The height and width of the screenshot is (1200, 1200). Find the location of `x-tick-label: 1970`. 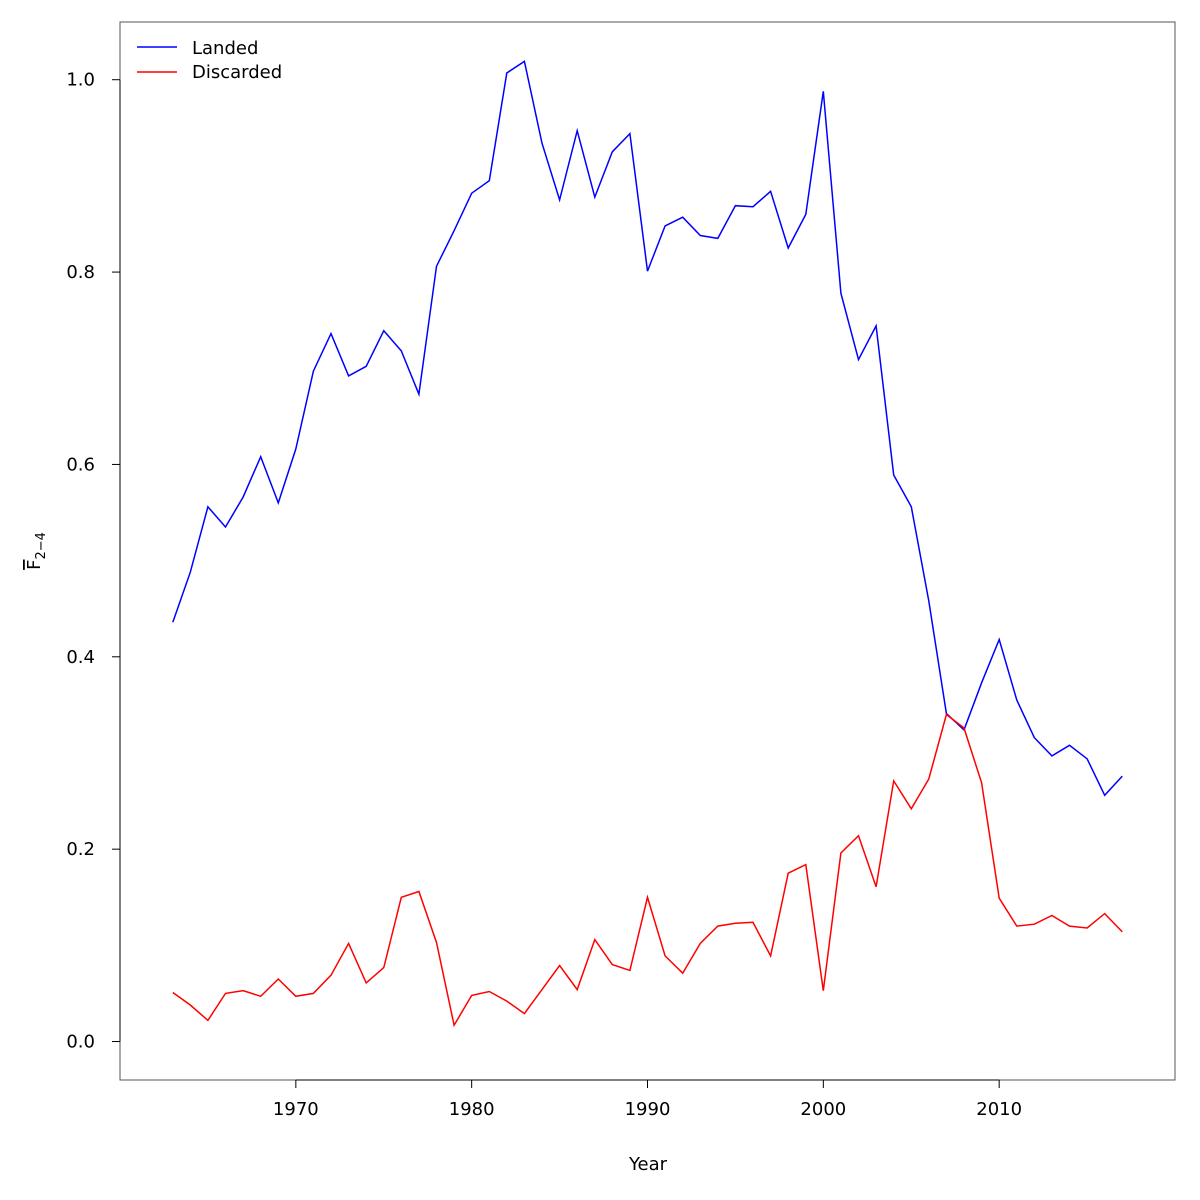

x-tick-label: 1970 is located at coordinates (296, 1109).